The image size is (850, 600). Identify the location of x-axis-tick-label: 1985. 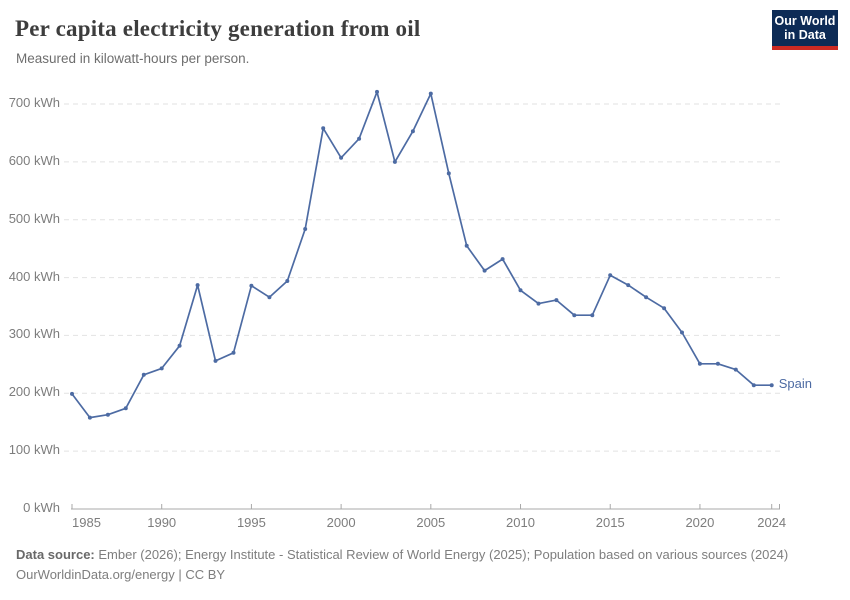
(86, 522).